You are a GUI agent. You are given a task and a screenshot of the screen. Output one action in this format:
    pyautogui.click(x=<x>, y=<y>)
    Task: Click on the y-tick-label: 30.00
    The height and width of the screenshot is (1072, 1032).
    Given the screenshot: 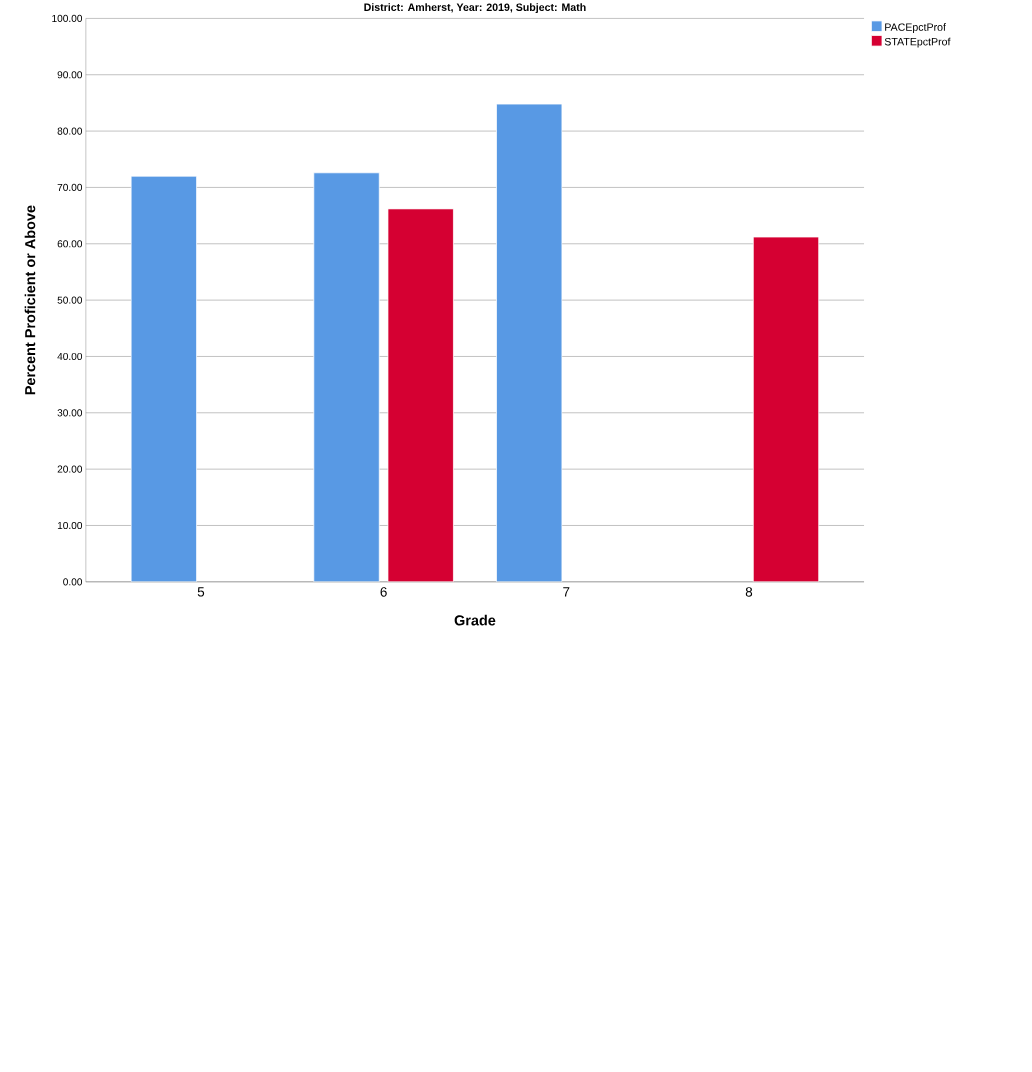 What is the action you would take?
    pyautogui.click(x=69, y=413)
    